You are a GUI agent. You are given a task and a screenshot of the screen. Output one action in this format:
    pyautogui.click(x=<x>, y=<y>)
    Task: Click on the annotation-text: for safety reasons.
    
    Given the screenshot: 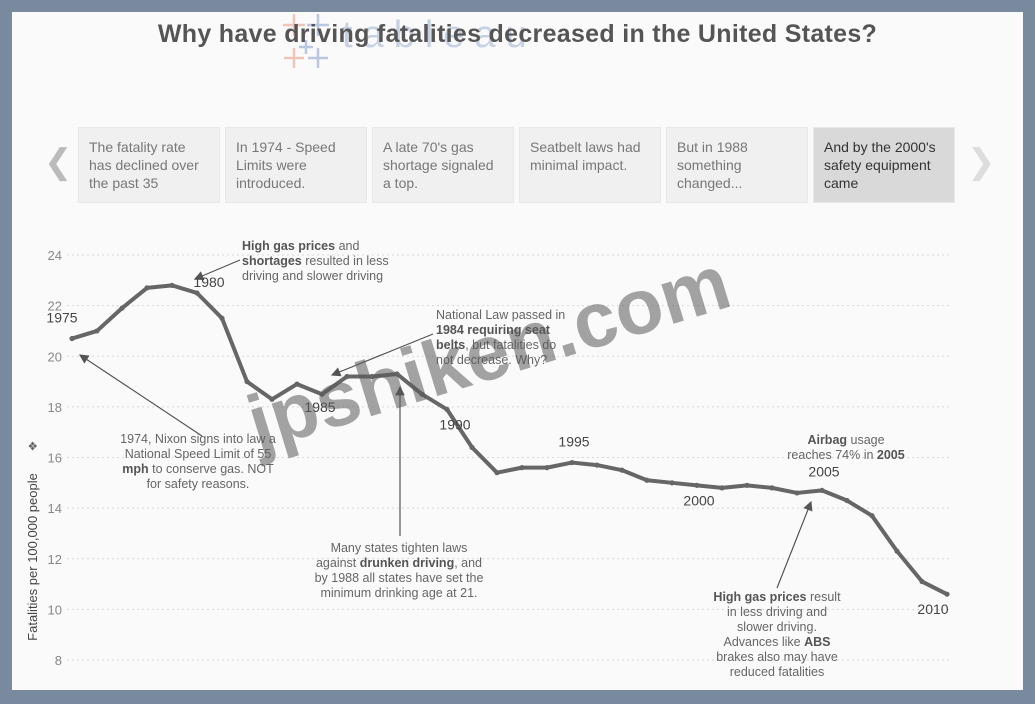 What is the action you would take?
    pyautogui.click(x=198, y=484)
    